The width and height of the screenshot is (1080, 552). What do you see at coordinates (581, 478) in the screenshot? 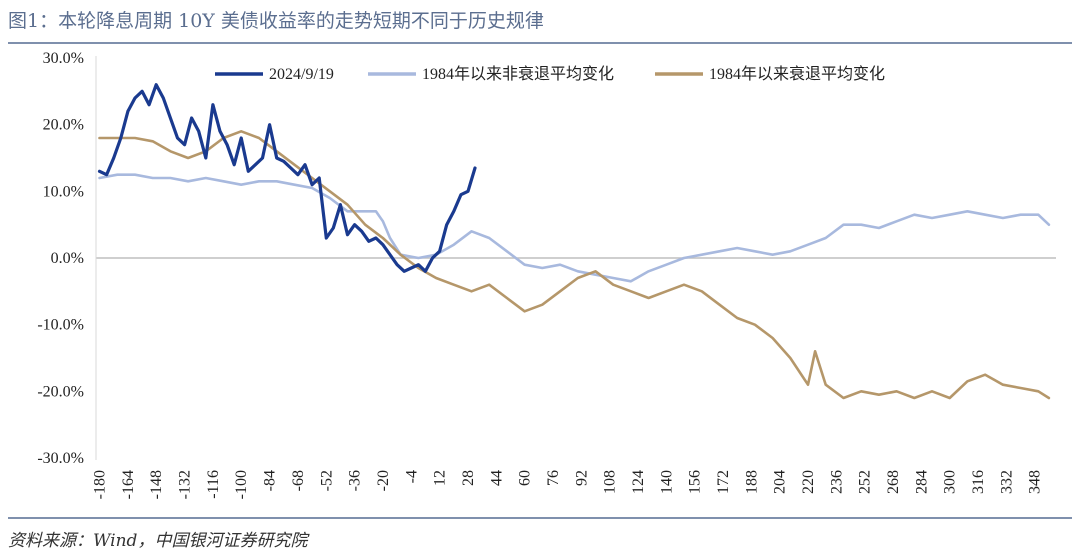
I see `x-tick-label: 92` at bounding box center [581, 478].